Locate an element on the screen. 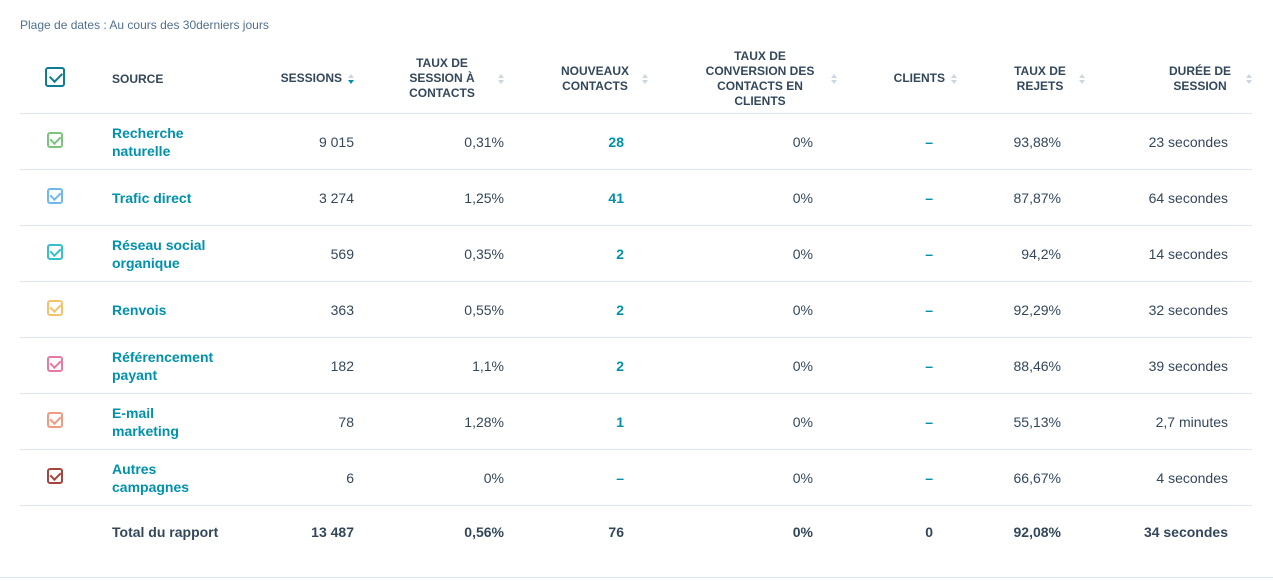  total-clients: 0 is located at coordinates (929, 531).